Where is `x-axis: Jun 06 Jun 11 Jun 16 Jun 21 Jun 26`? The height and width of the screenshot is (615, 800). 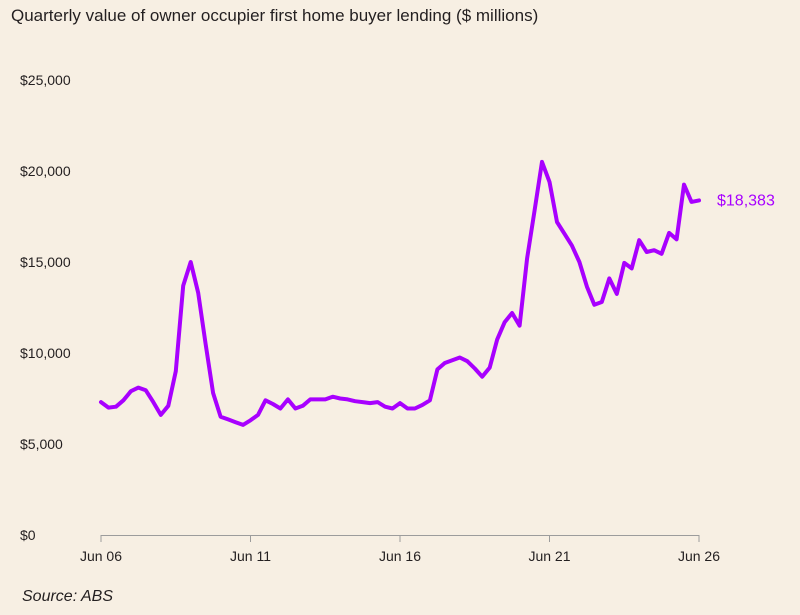 x-axis: Jun 06 Jun 11 Jun 16 Jun 21 Jun 26 is located at coordinates (400, 549).